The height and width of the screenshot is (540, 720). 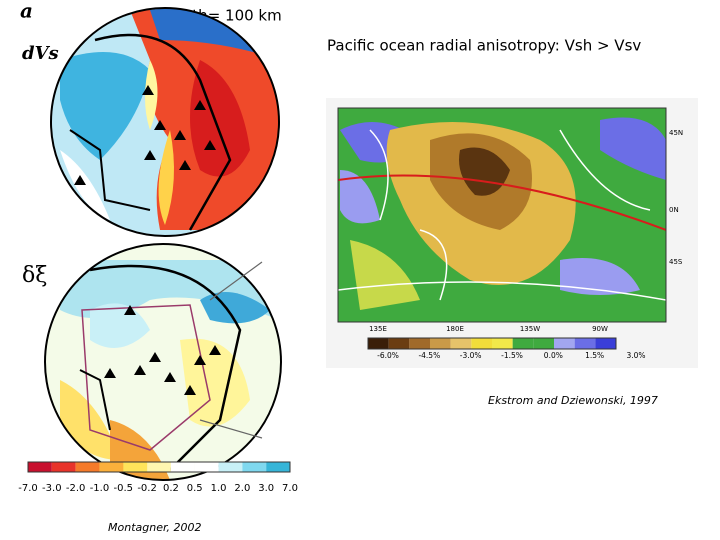 What do you see at coordinates (154, 527) in the screenshot?
I see `credit: Montagner, 2002` at bounding box center [154, 527].